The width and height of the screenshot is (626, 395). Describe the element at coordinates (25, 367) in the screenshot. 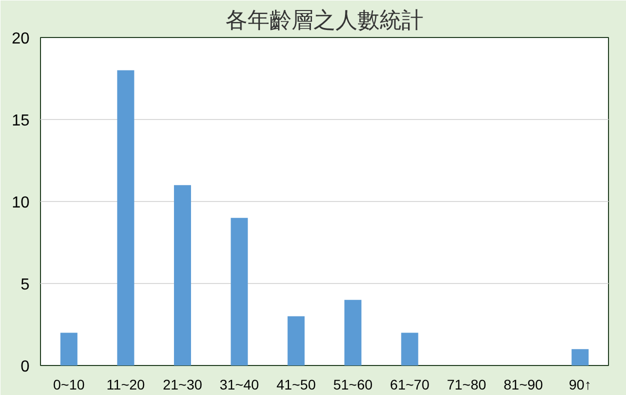

I see `y-tick-label: 0` at that location.